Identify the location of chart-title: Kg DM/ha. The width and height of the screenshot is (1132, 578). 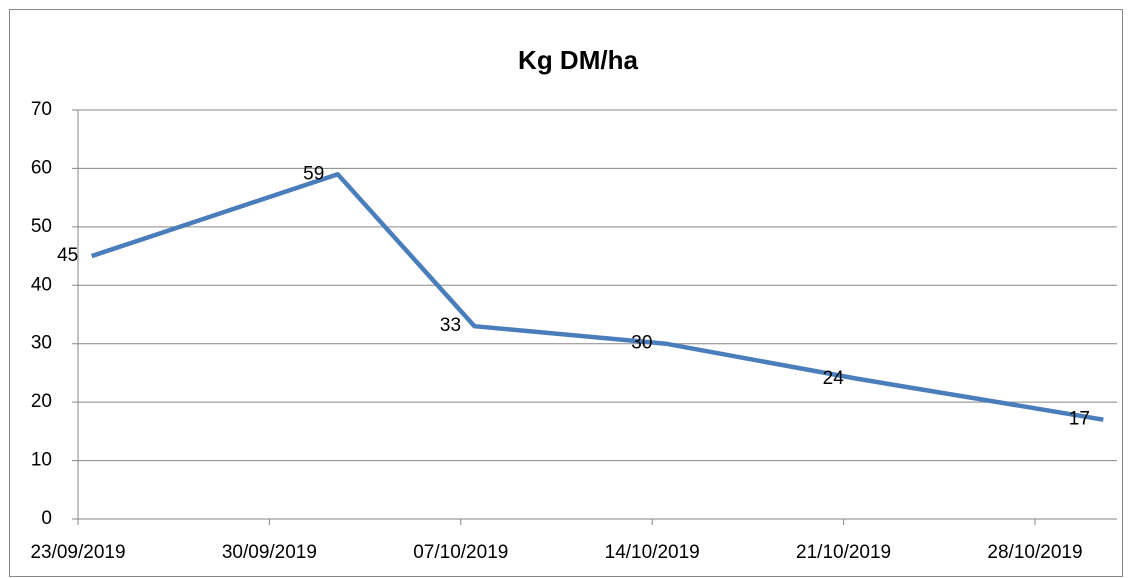
(578, 60).